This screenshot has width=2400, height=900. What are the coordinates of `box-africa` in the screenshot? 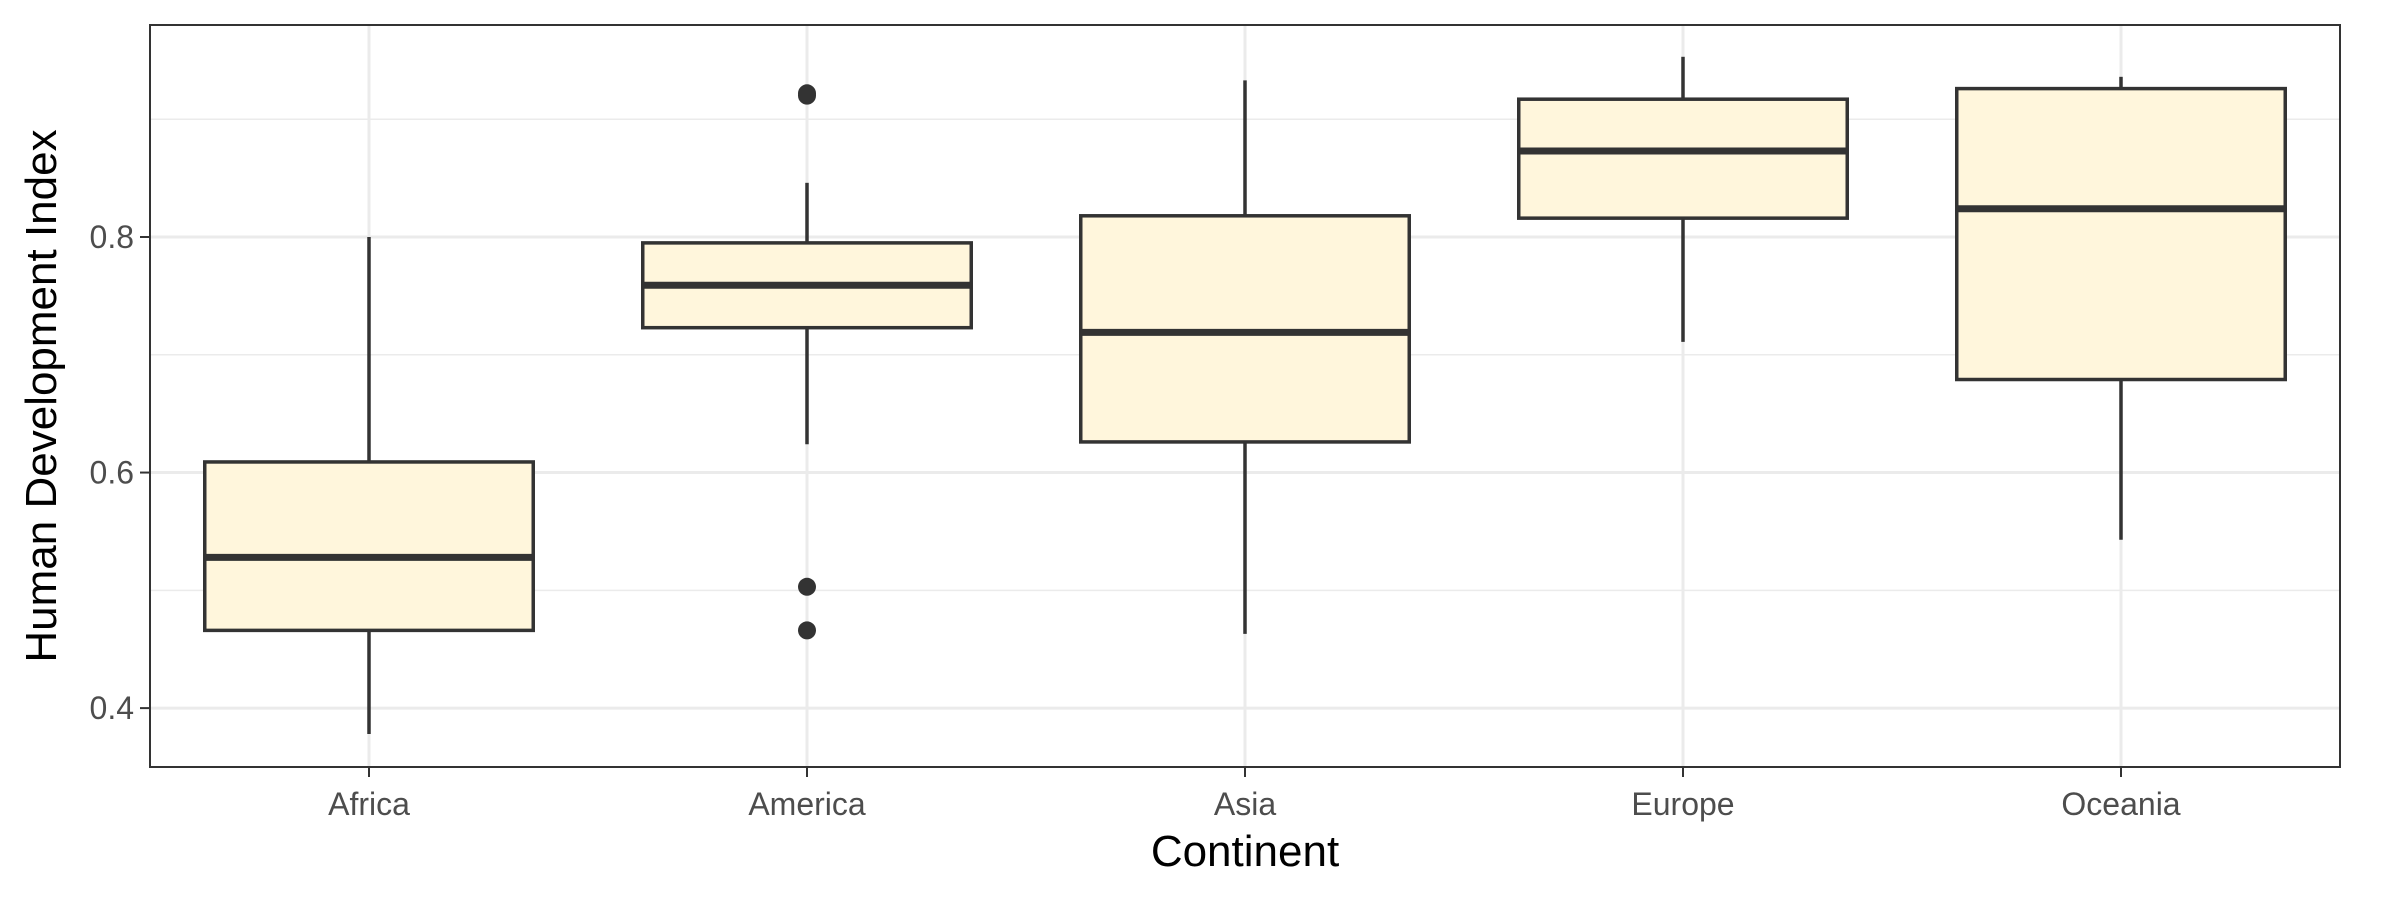 It's located at (369, 486).